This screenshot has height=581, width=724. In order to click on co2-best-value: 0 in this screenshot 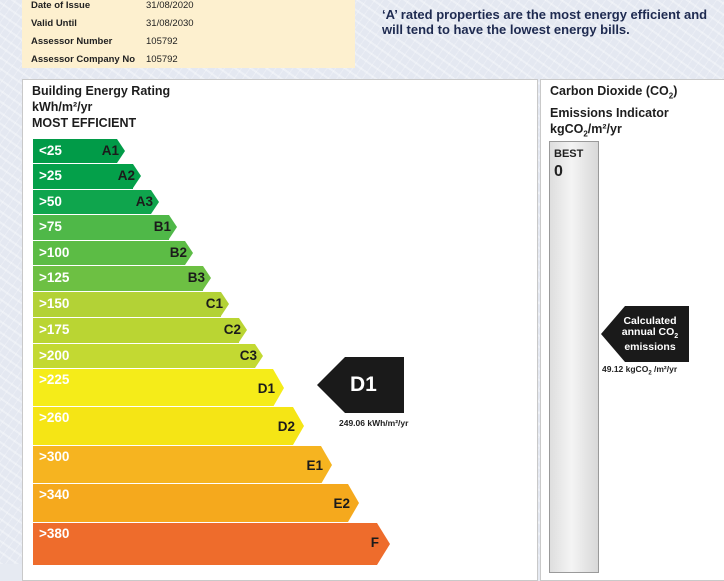, I will do `click(558, 171)`.